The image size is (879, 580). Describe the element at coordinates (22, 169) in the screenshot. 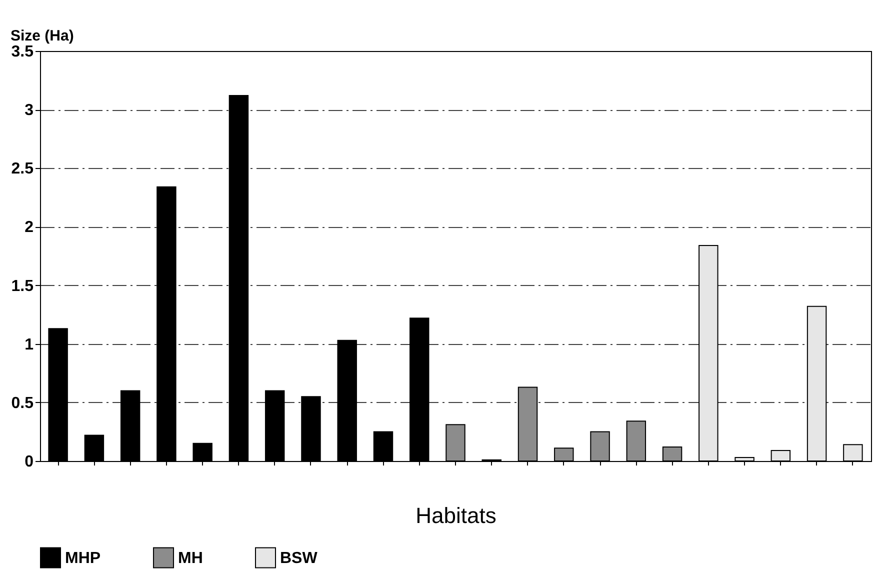

I see `y-tick-label: 2.5` at that location.